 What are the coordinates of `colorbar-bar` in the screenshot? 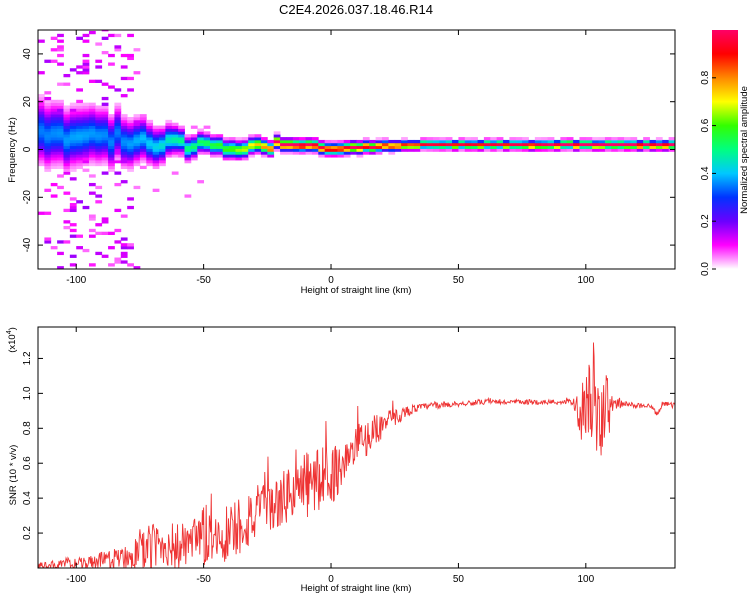 It's located at (725, 149).